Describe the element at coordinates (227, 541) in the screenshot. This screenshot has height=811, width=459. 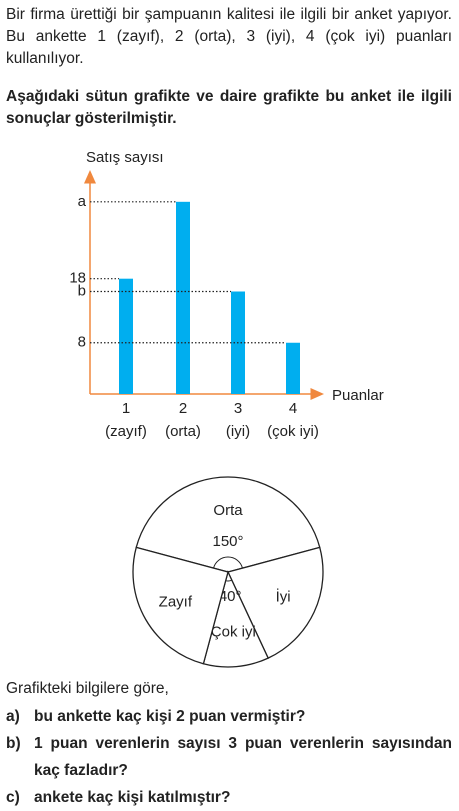
I see `angle-label: 150°` at that location.